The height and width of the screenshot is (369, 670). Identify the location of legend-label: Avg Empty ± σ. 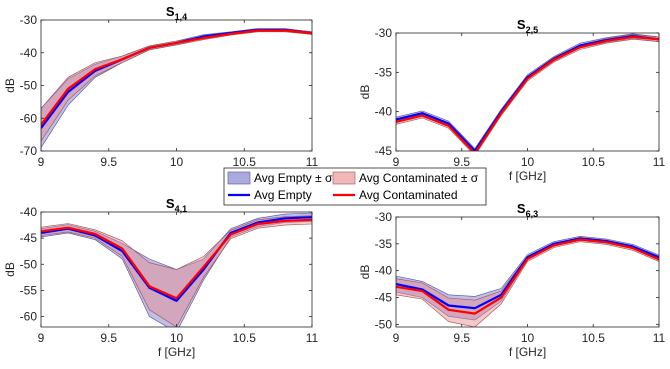
(293, 178).